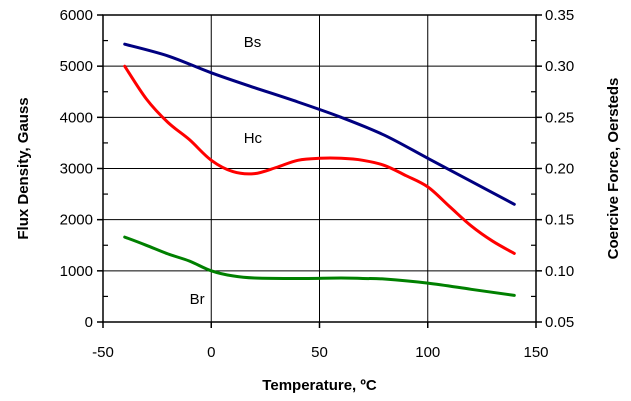 The width and height of the screenshot is (631, 401). I want to click on y-tick-label: 0, so click(89, 322).